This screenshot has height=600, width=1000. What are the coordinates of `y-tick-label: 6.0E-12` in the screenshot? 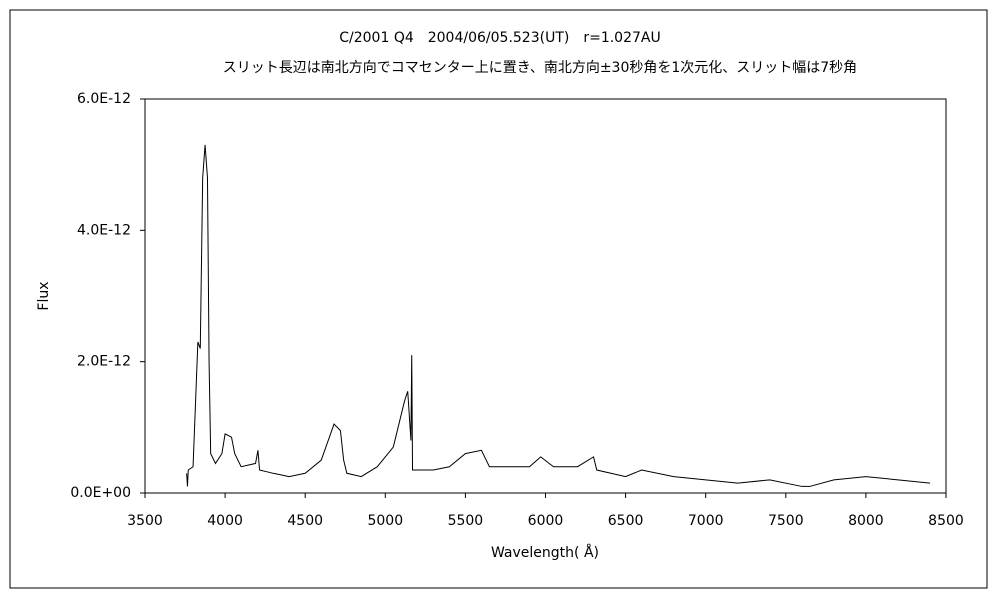 It's located at (104, 99).